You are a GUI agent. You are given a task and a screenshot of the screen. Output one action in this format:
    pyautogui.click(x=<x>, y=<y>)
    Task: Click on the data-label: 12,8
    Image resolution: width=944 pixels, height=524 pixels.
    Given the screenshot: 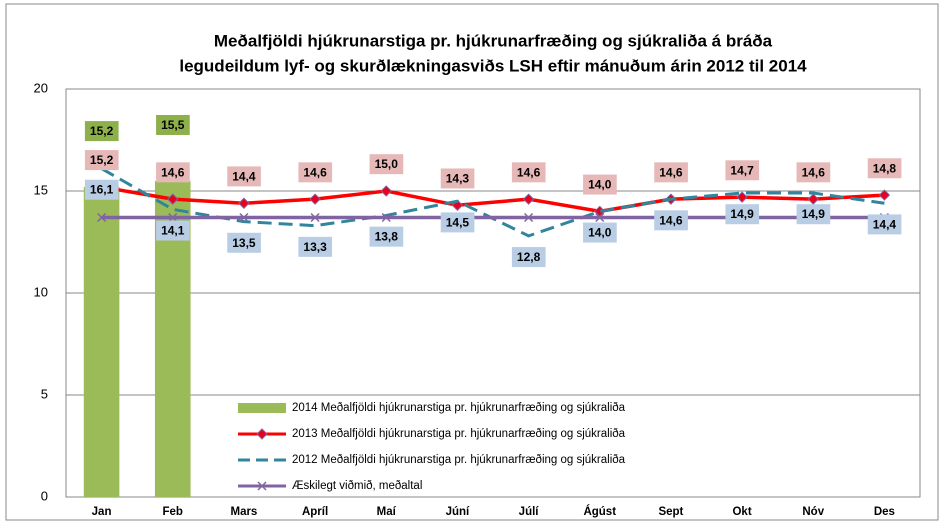 What is the action you would take?
    pyautogui.click(x=529, y=257)
    